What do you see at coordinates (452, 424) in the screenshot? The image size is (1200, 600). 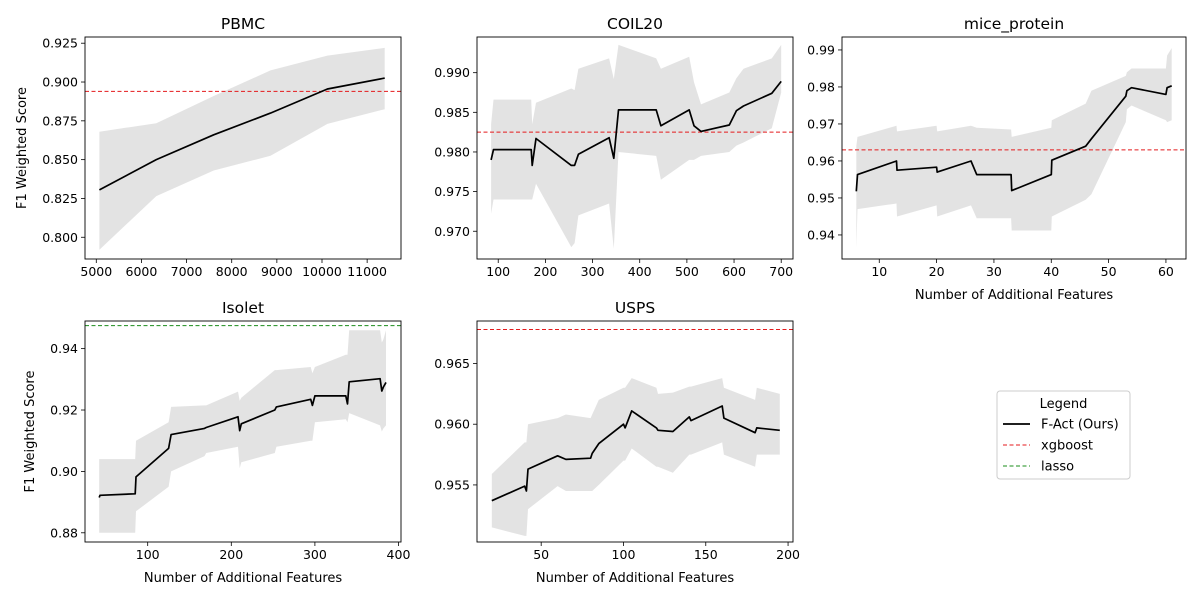 I see `y-tick-label: 0.960` at bounding box center [452, 424].